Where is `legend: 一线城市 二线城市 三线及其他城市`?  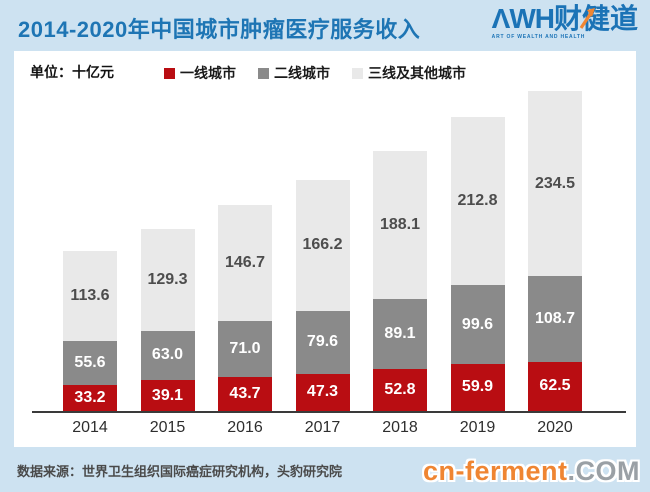 legend: 一线城市 二线城市 三线及其他城市 is located at coordinates (315, 73).